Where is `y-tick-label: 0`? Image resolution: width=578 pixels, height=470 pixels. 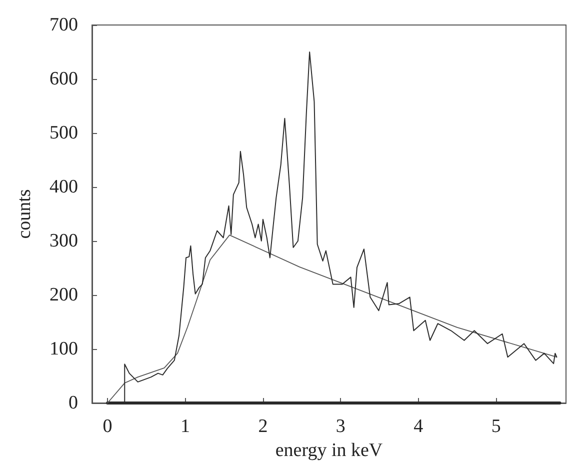 y-tick-label: 0 is located at coordinates (73, 403).